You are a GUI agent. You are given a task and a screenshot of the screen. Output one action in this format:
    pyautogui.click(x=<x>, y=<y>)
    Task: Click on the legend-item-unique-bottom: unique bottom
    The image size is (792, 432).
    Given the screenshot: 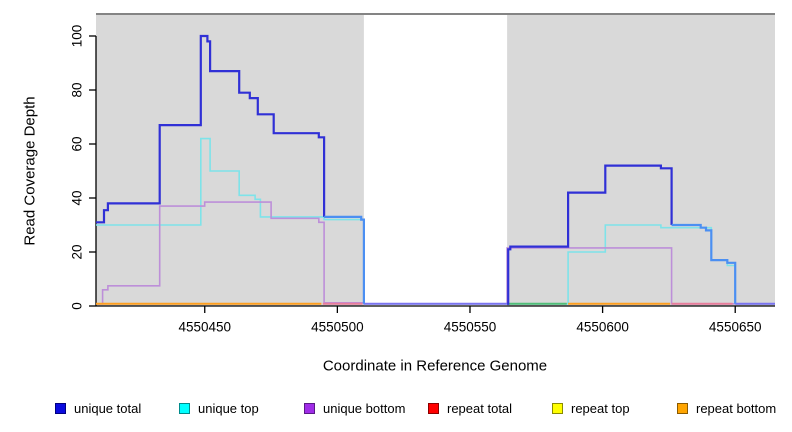 What is the action you would take?
    pyautogui.click(x=355, y=408)
    